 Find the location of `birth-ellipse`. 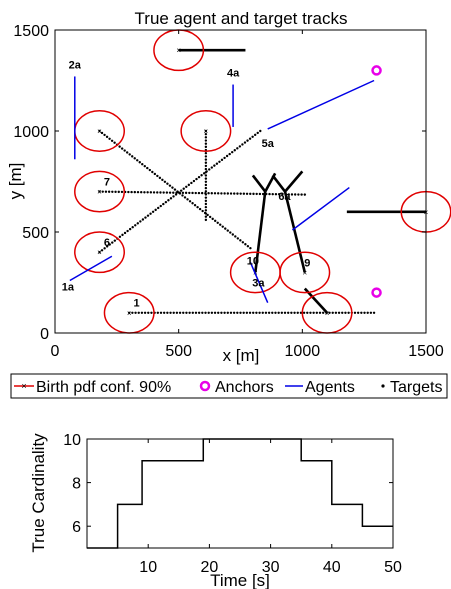

birth-ellipse is located at coordinates (100, 191).